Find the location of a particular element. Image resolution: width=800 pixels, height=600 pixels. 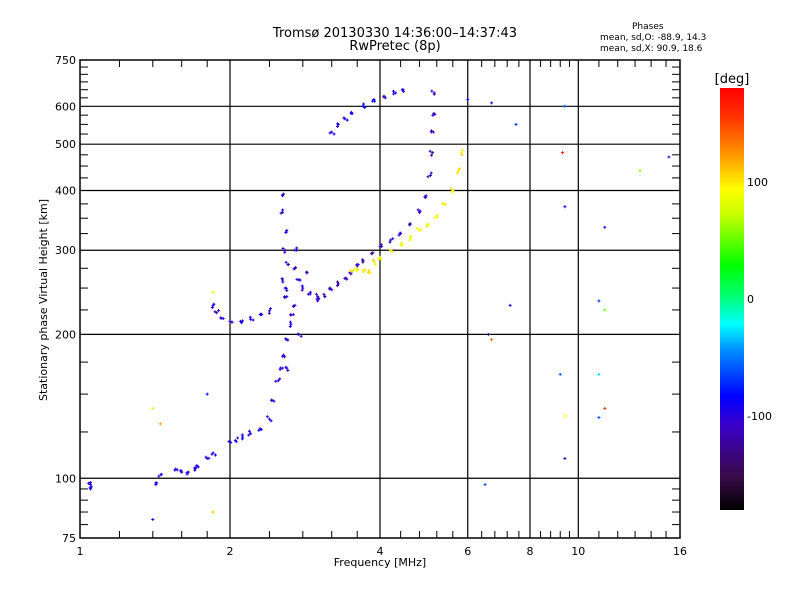

series-o-trace-f1-hook is located at coordinates (241, 313).